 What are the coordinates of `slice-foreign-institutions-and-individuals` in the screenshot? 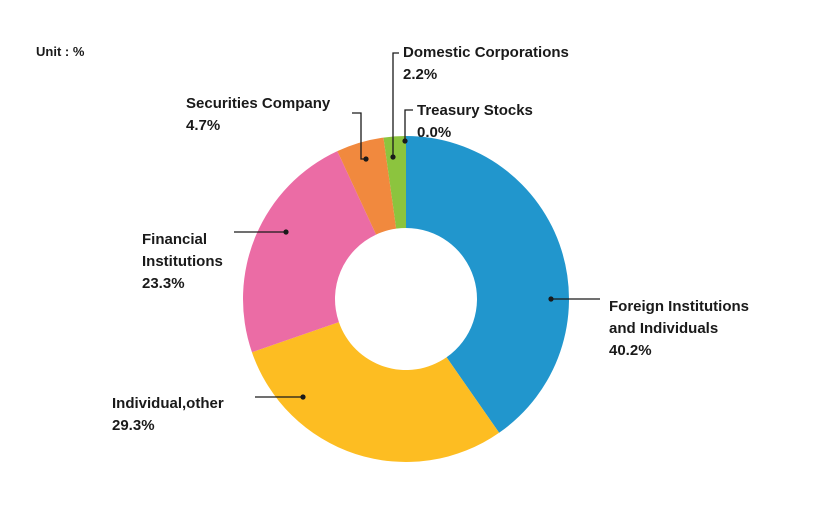 It's located at (487, 284).